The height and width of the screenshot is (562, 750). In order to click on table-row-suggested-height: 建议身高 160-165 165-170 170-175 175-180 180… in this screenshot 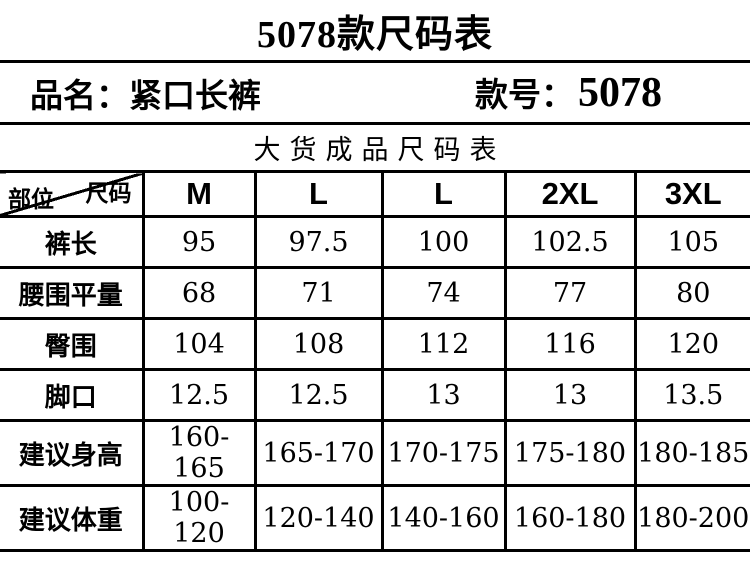, I will do `click(375, 453)`.